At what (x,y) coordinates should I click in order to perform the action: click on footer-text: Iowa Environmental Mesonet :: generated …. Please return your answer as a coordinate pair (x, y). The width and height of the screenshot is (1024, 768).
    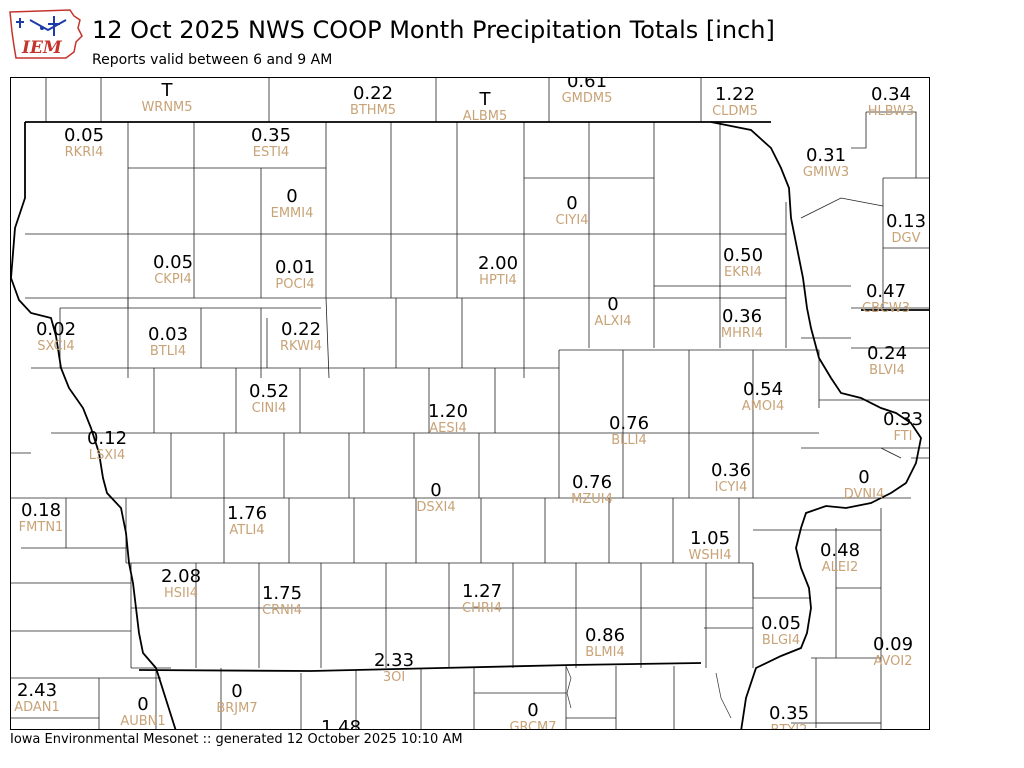
    Looking at the image, I should click on (236, 739).